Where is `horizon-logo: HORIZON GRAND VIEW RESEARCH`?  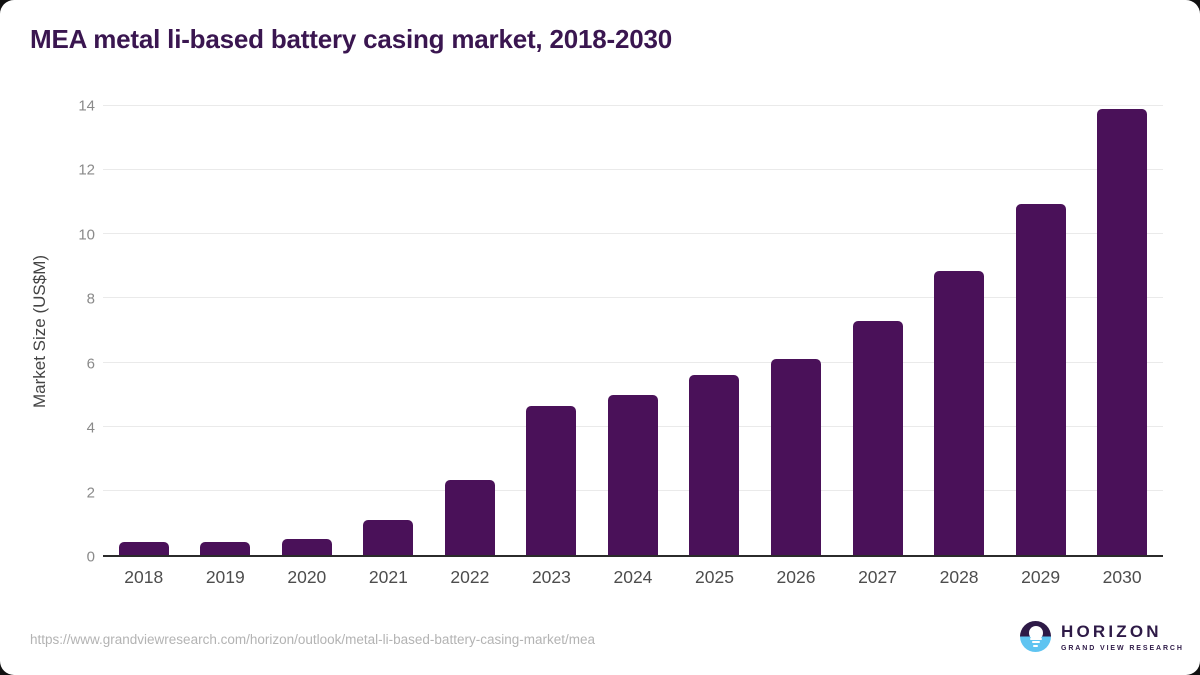 horizon-logo: HORIZON GRAND VIEW RESEARCH is located at coordinates (1102, 636).